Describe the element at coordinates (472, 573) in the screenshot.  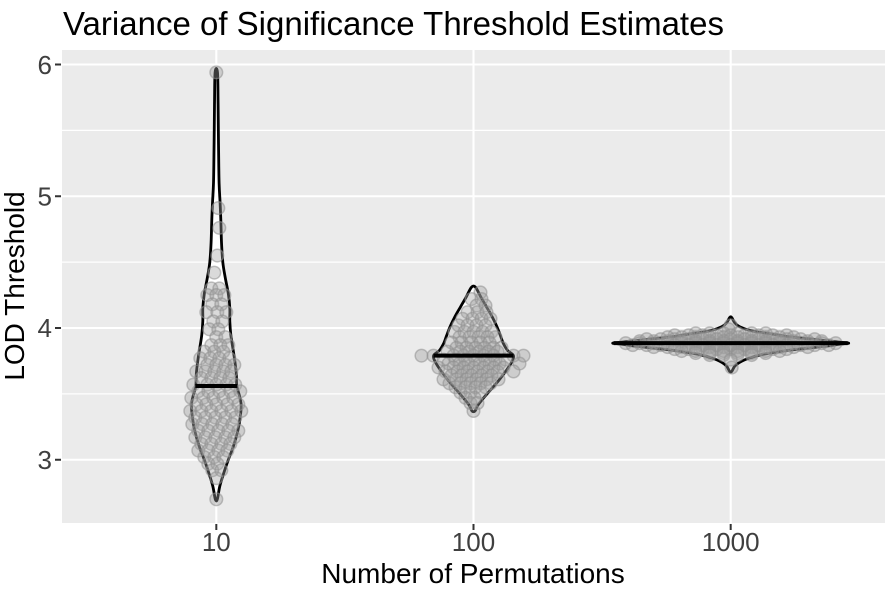
I see `x-axis-title: Number of Permutations` at that location.